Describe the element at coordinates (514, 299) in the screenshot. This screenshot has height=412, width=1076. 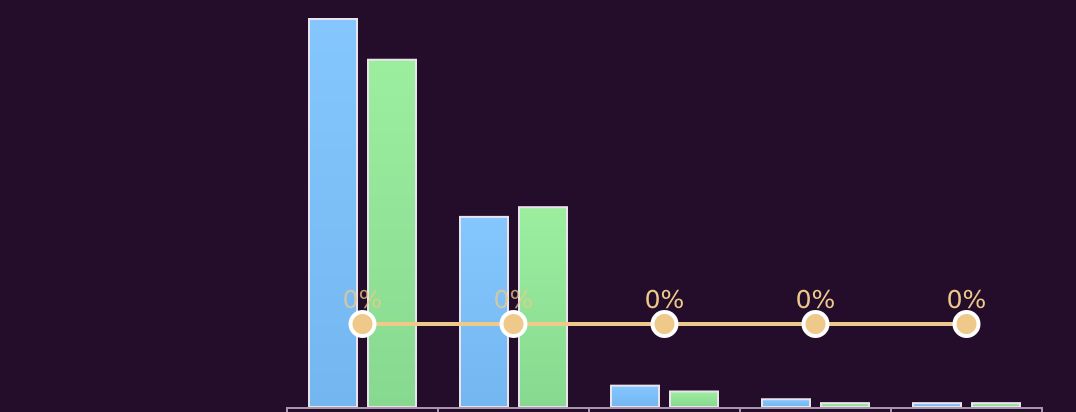
I see `line-data-label-2: 0%` at that location.